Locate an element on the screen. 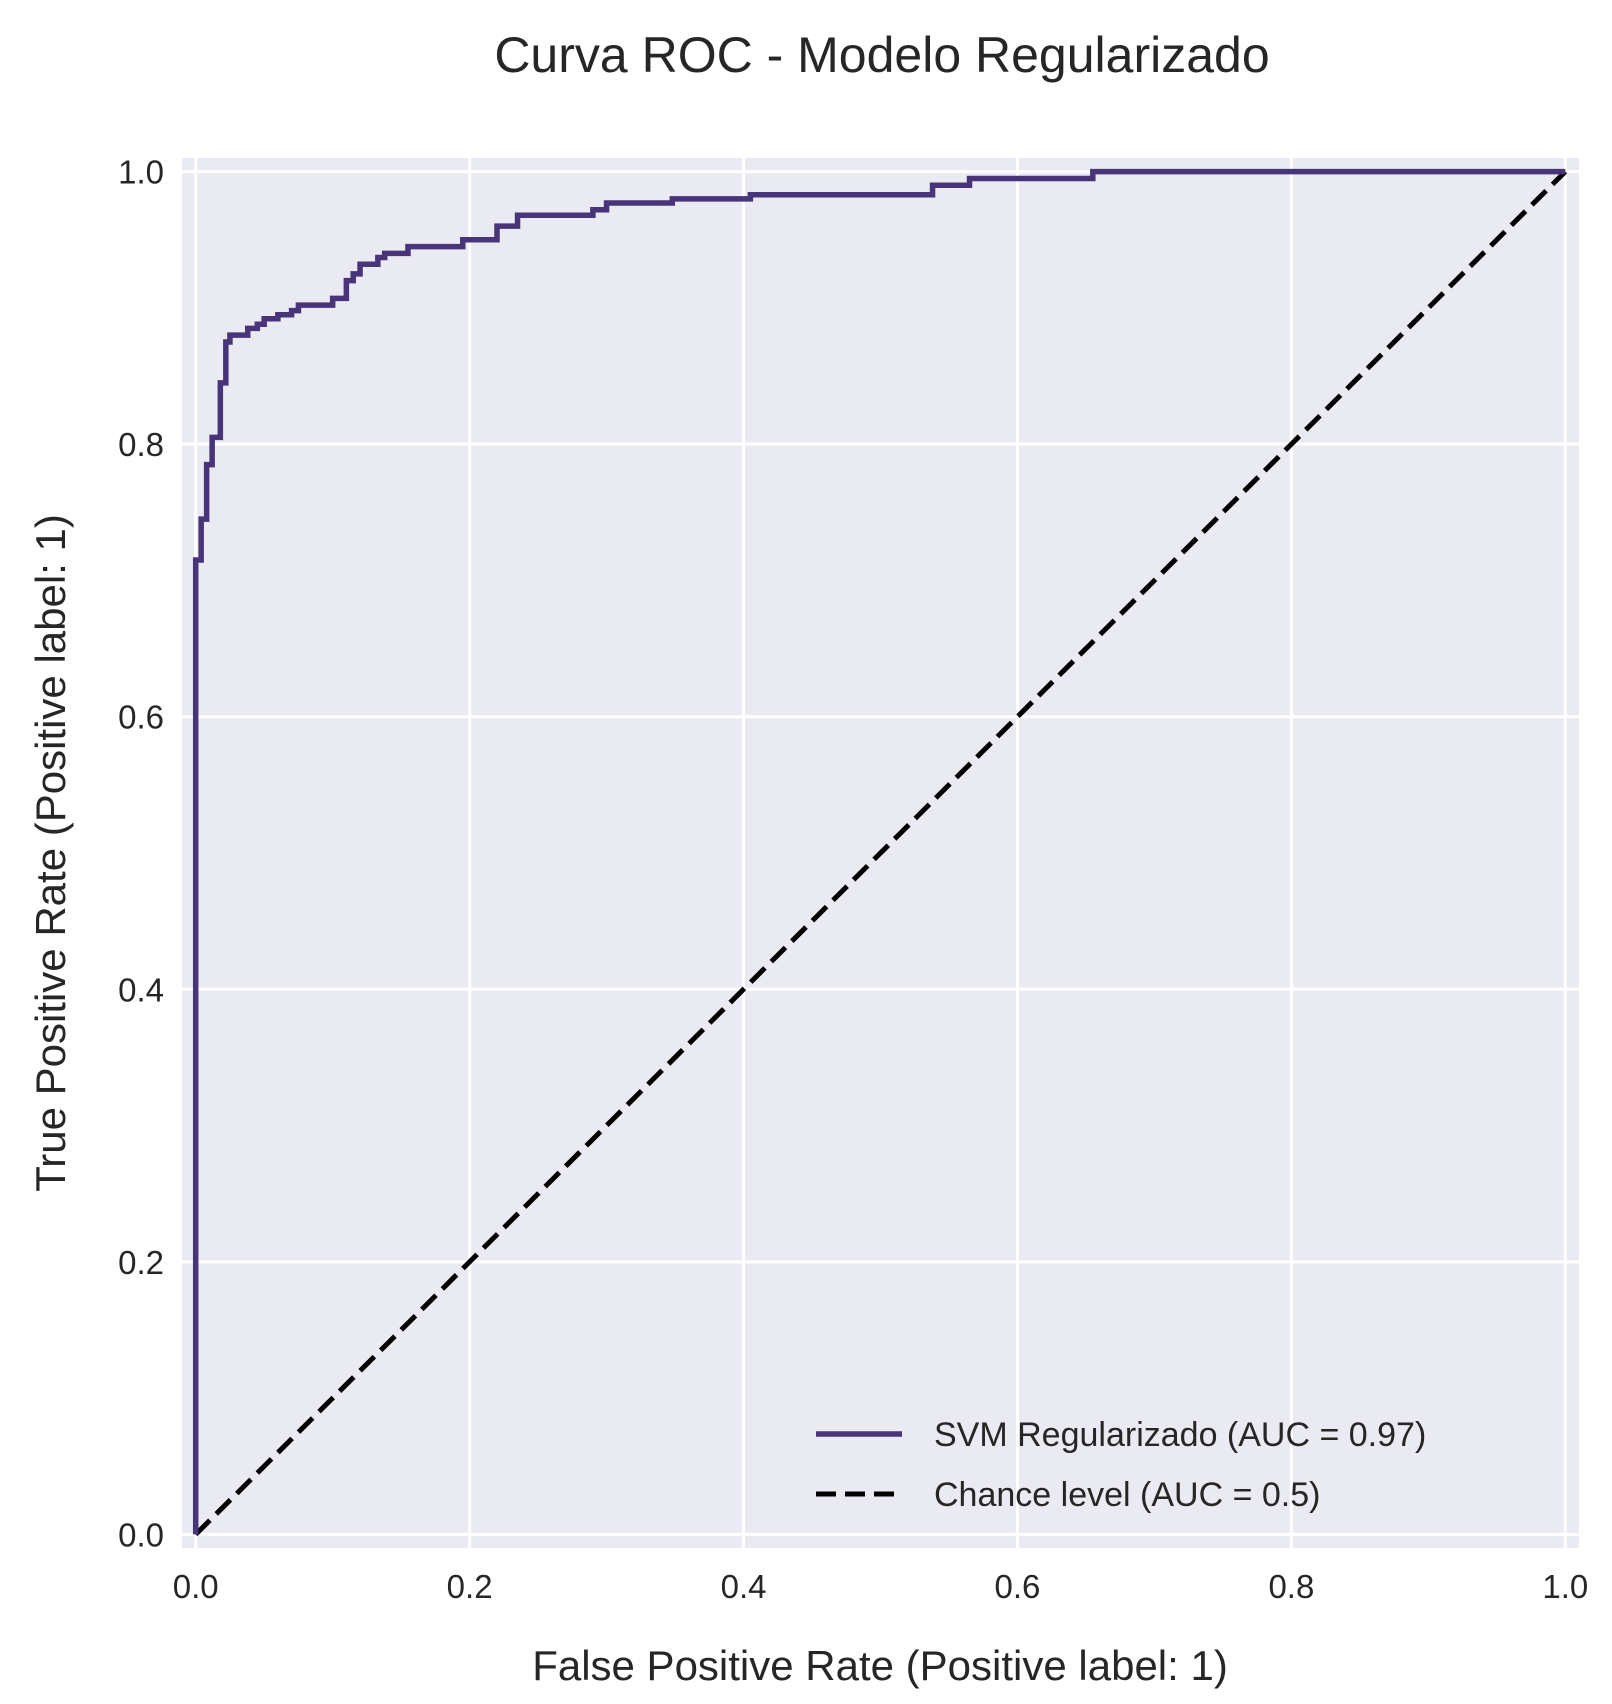  x-tick-label: 1.0 is located at coordinates (1565, 1586).